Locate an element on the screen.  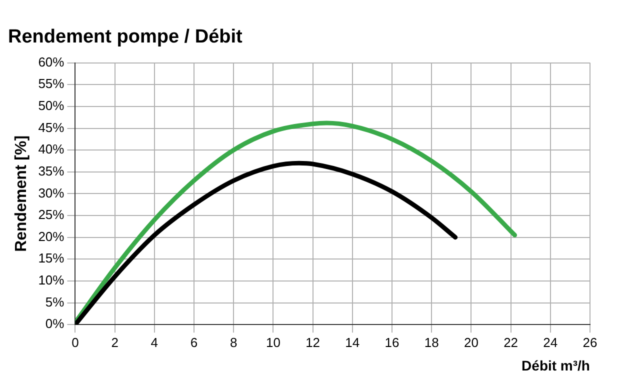
x-tick-label: 4 is located at coordinates (154, 342).